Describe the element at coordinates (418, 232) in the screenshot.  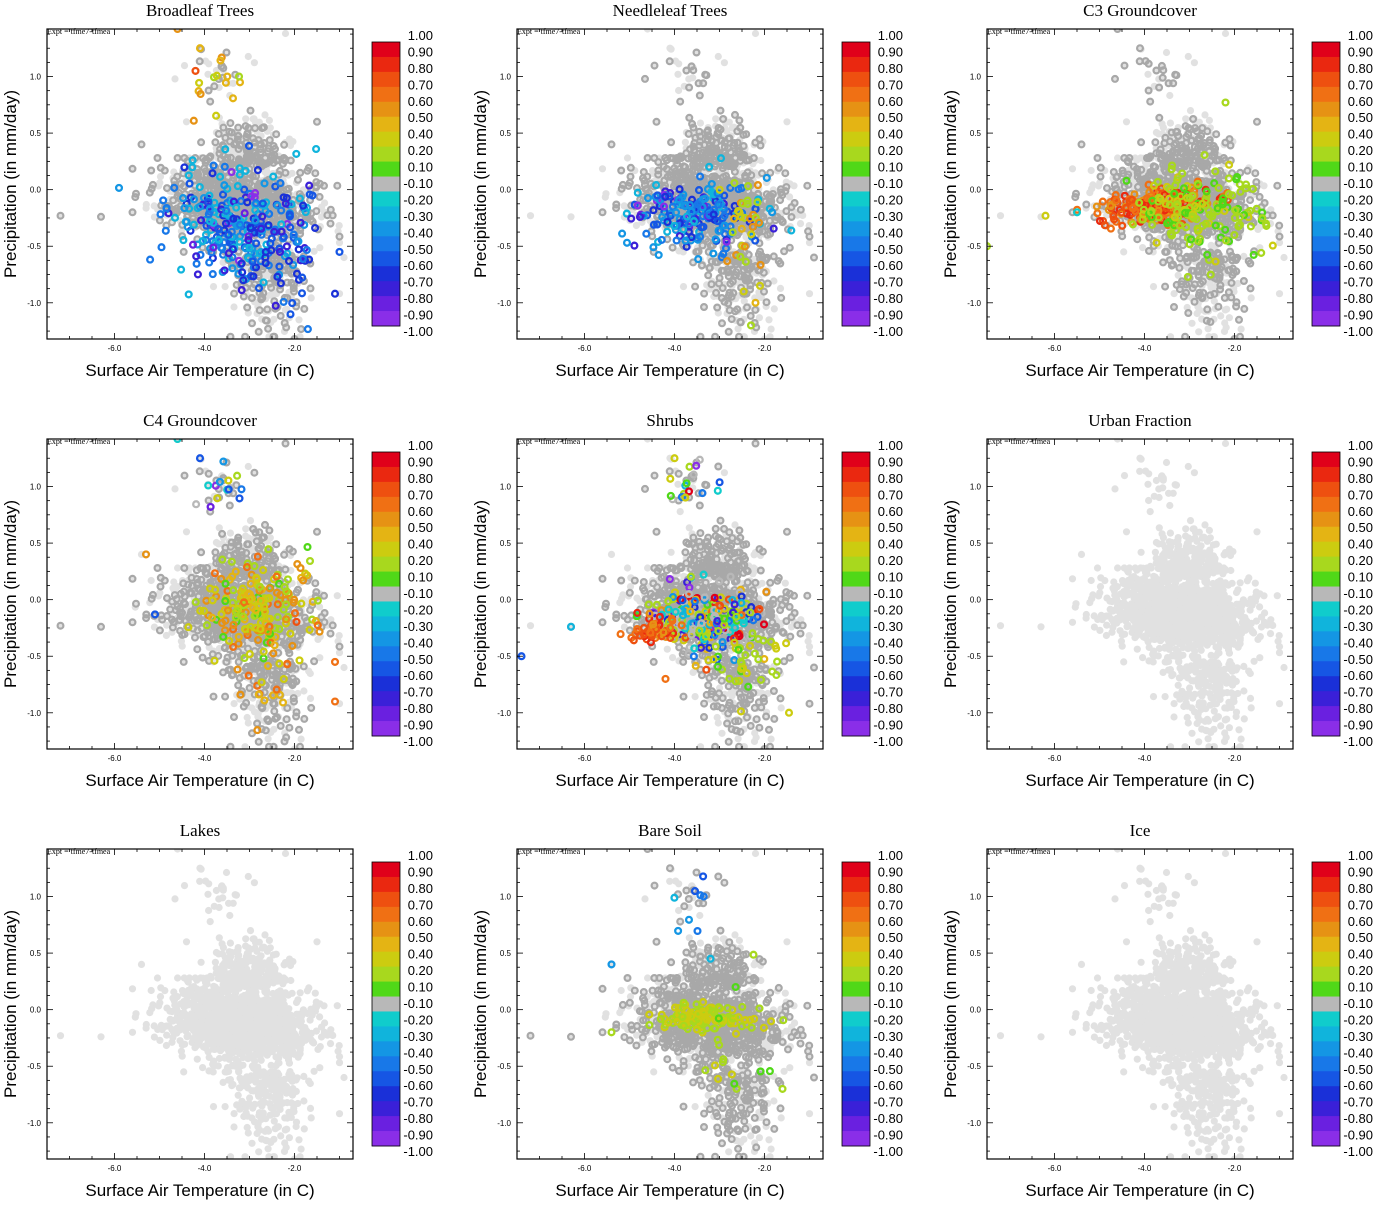
I see `colorbar-label: -0.40` at that location.